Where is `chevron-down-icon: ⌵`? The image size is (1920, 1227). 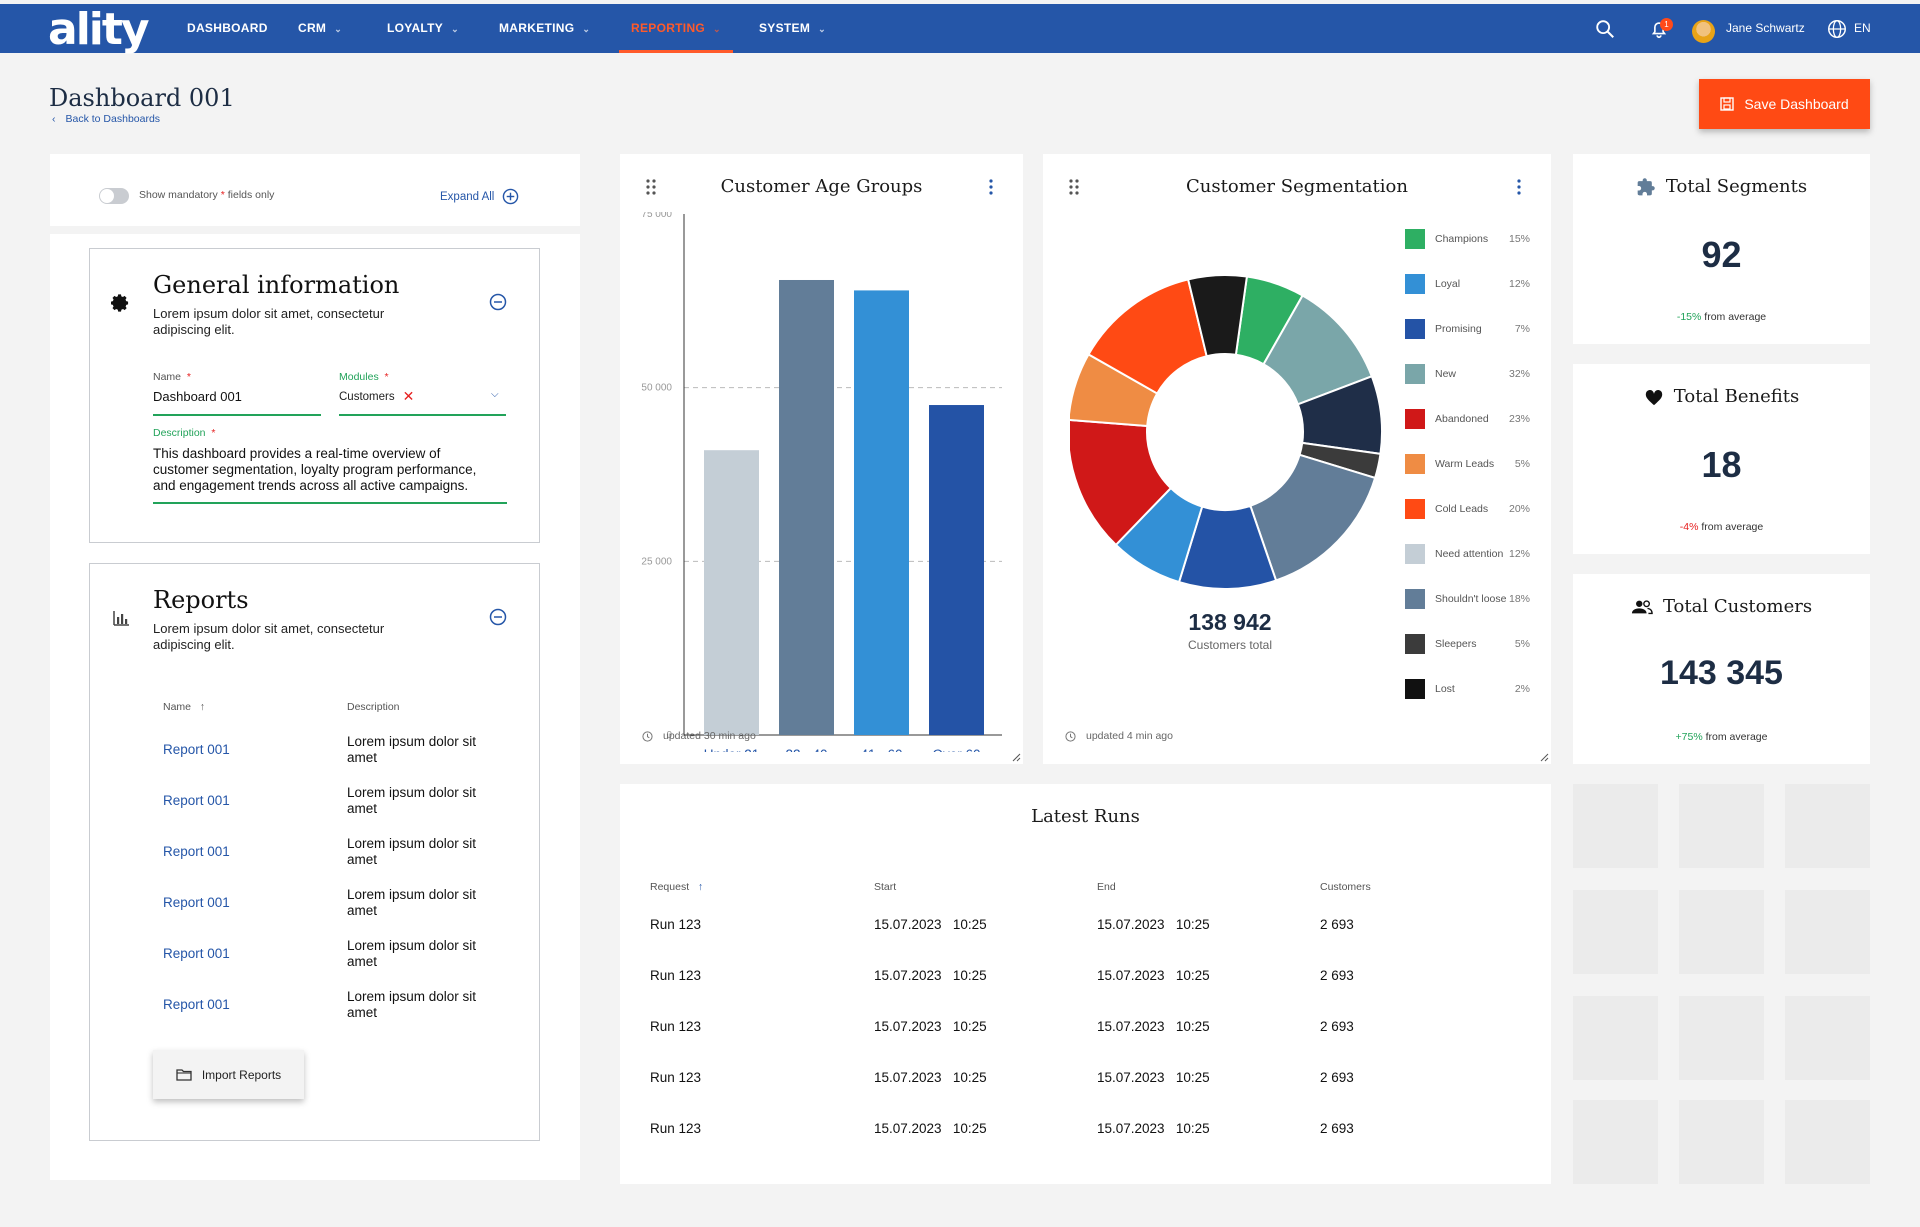
chevron-down-icon: ⌵ is located at coordinates (495, 394).